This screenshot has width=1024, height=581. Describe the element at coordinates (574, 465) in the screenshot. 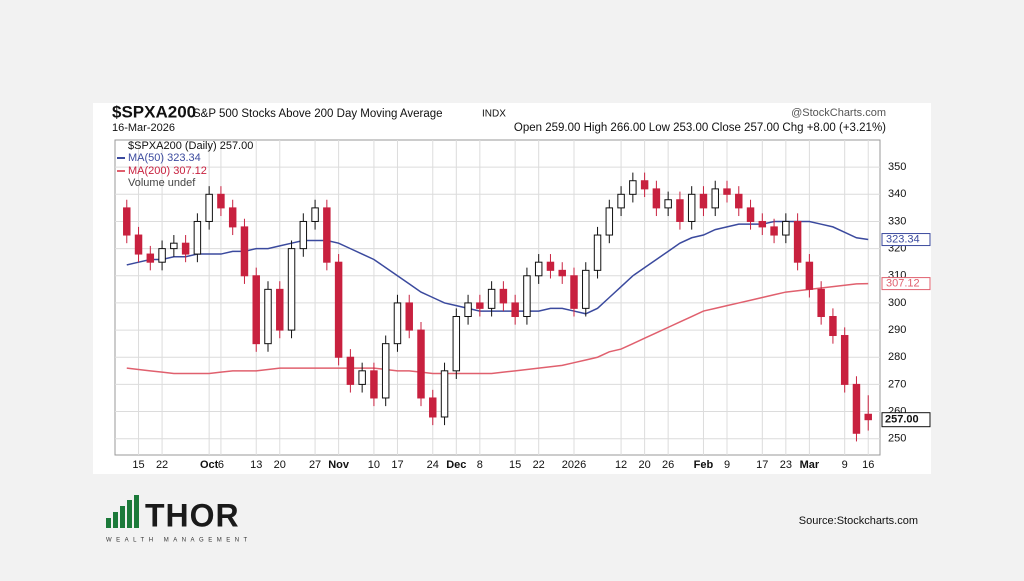

I see `x-tick-label: 2026` at that location.